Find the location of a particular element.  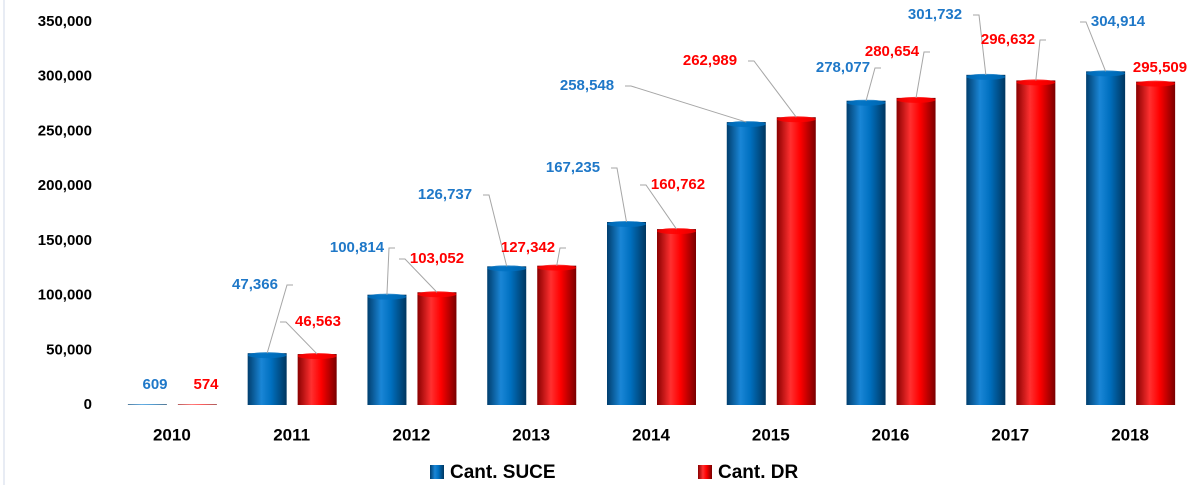

x-tick-label: 2011 is located at coordinates (291, 434).